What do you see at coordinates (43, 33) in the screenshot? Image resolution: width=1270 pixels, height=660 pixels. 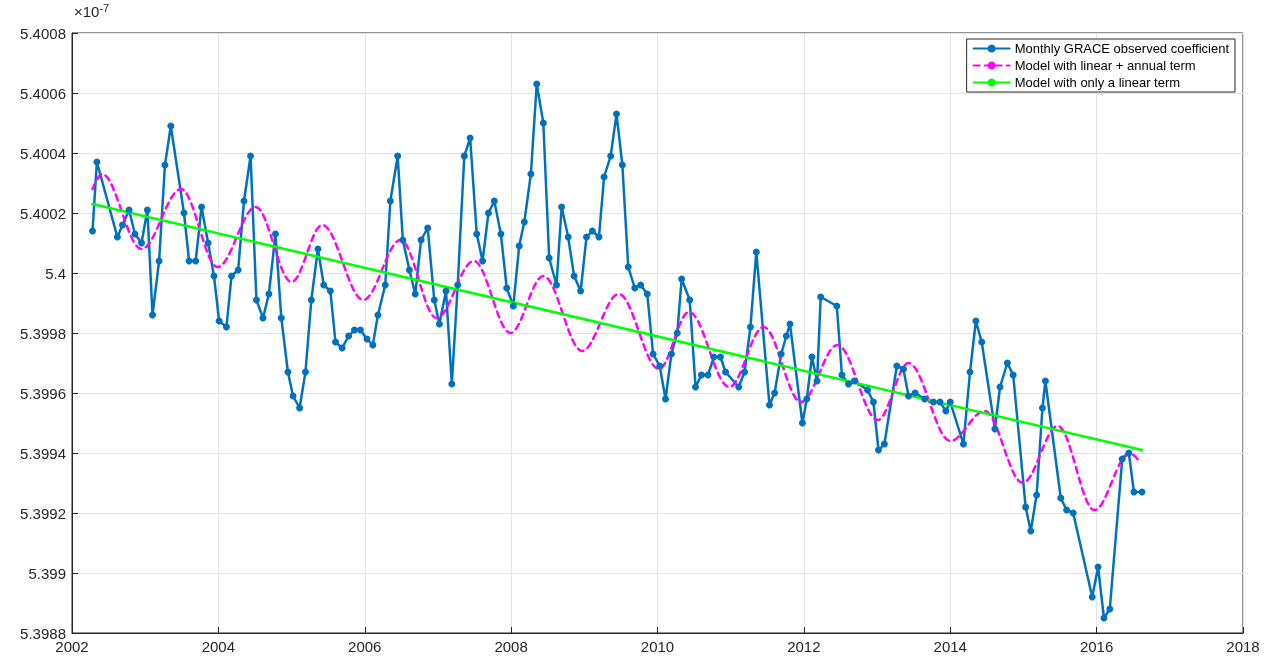 I see `y-tick-label: 5.4008` at bounding box center [43, 33].